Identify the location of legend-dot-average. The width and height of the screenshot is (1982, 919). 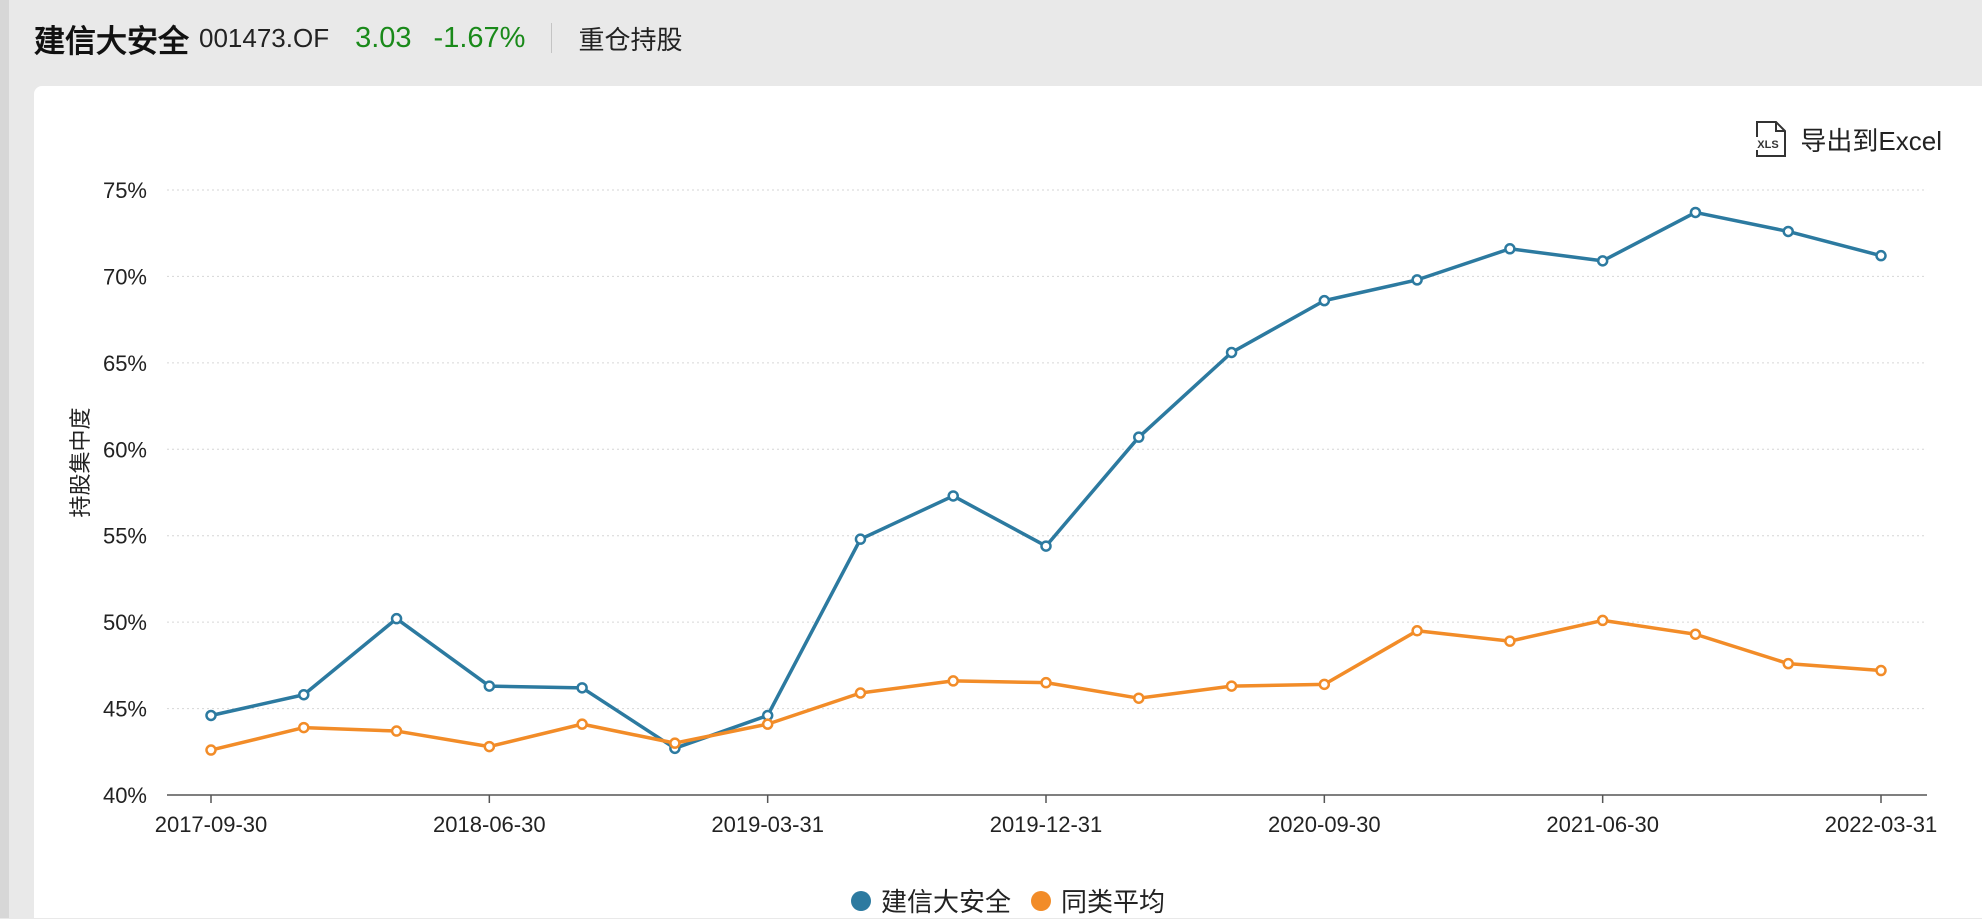
(1041, 900).